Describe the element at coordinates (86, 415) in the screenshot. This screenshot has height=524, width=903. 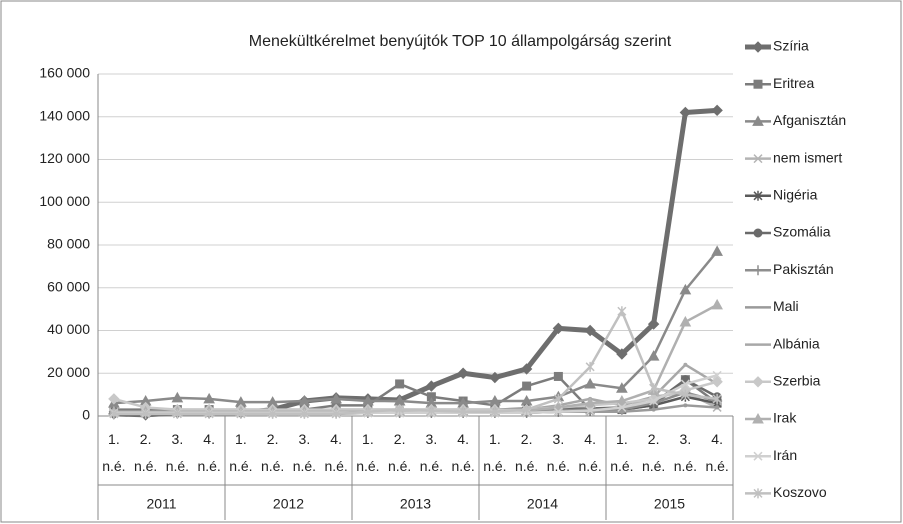
I see `y-tick-label: 0` at that location.